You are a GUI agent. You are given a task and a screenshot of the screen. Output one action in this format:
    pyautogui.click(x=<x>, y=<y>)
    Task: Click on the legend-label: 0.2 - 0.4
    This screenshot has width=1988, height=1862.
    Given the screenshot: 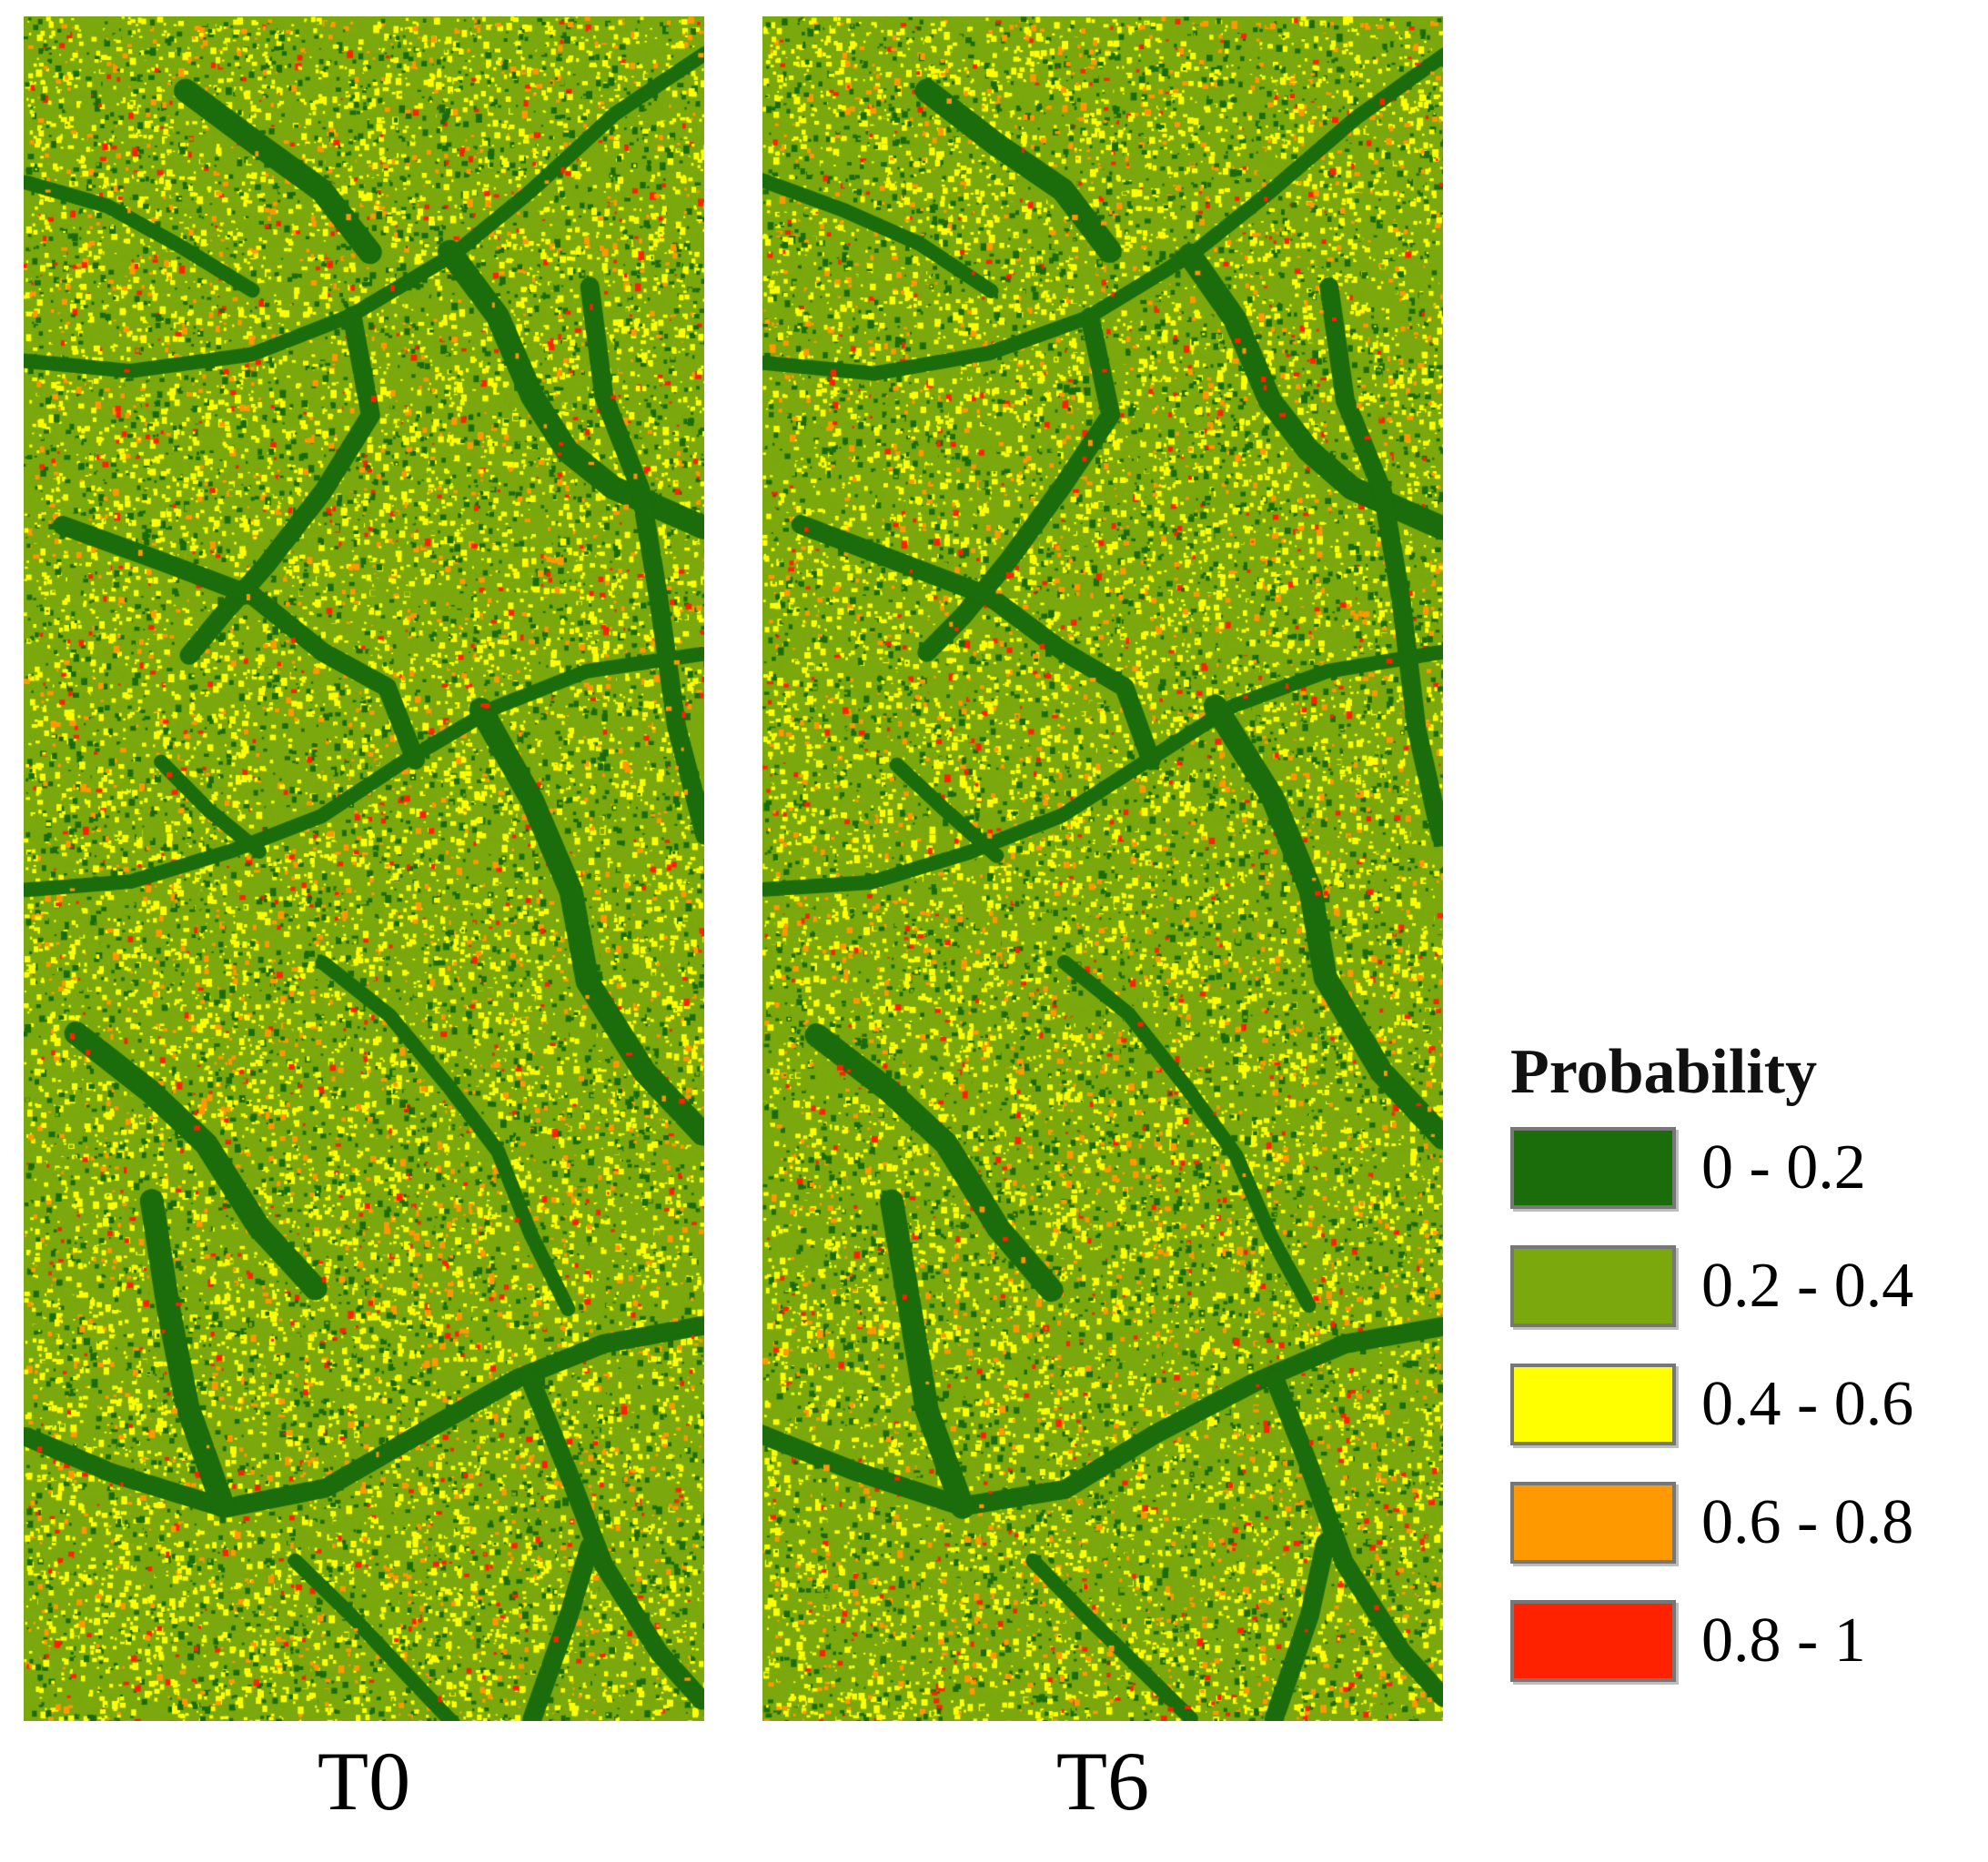 What is the action you would take?
    pyautogui.click(x=1807, y=1286)
    